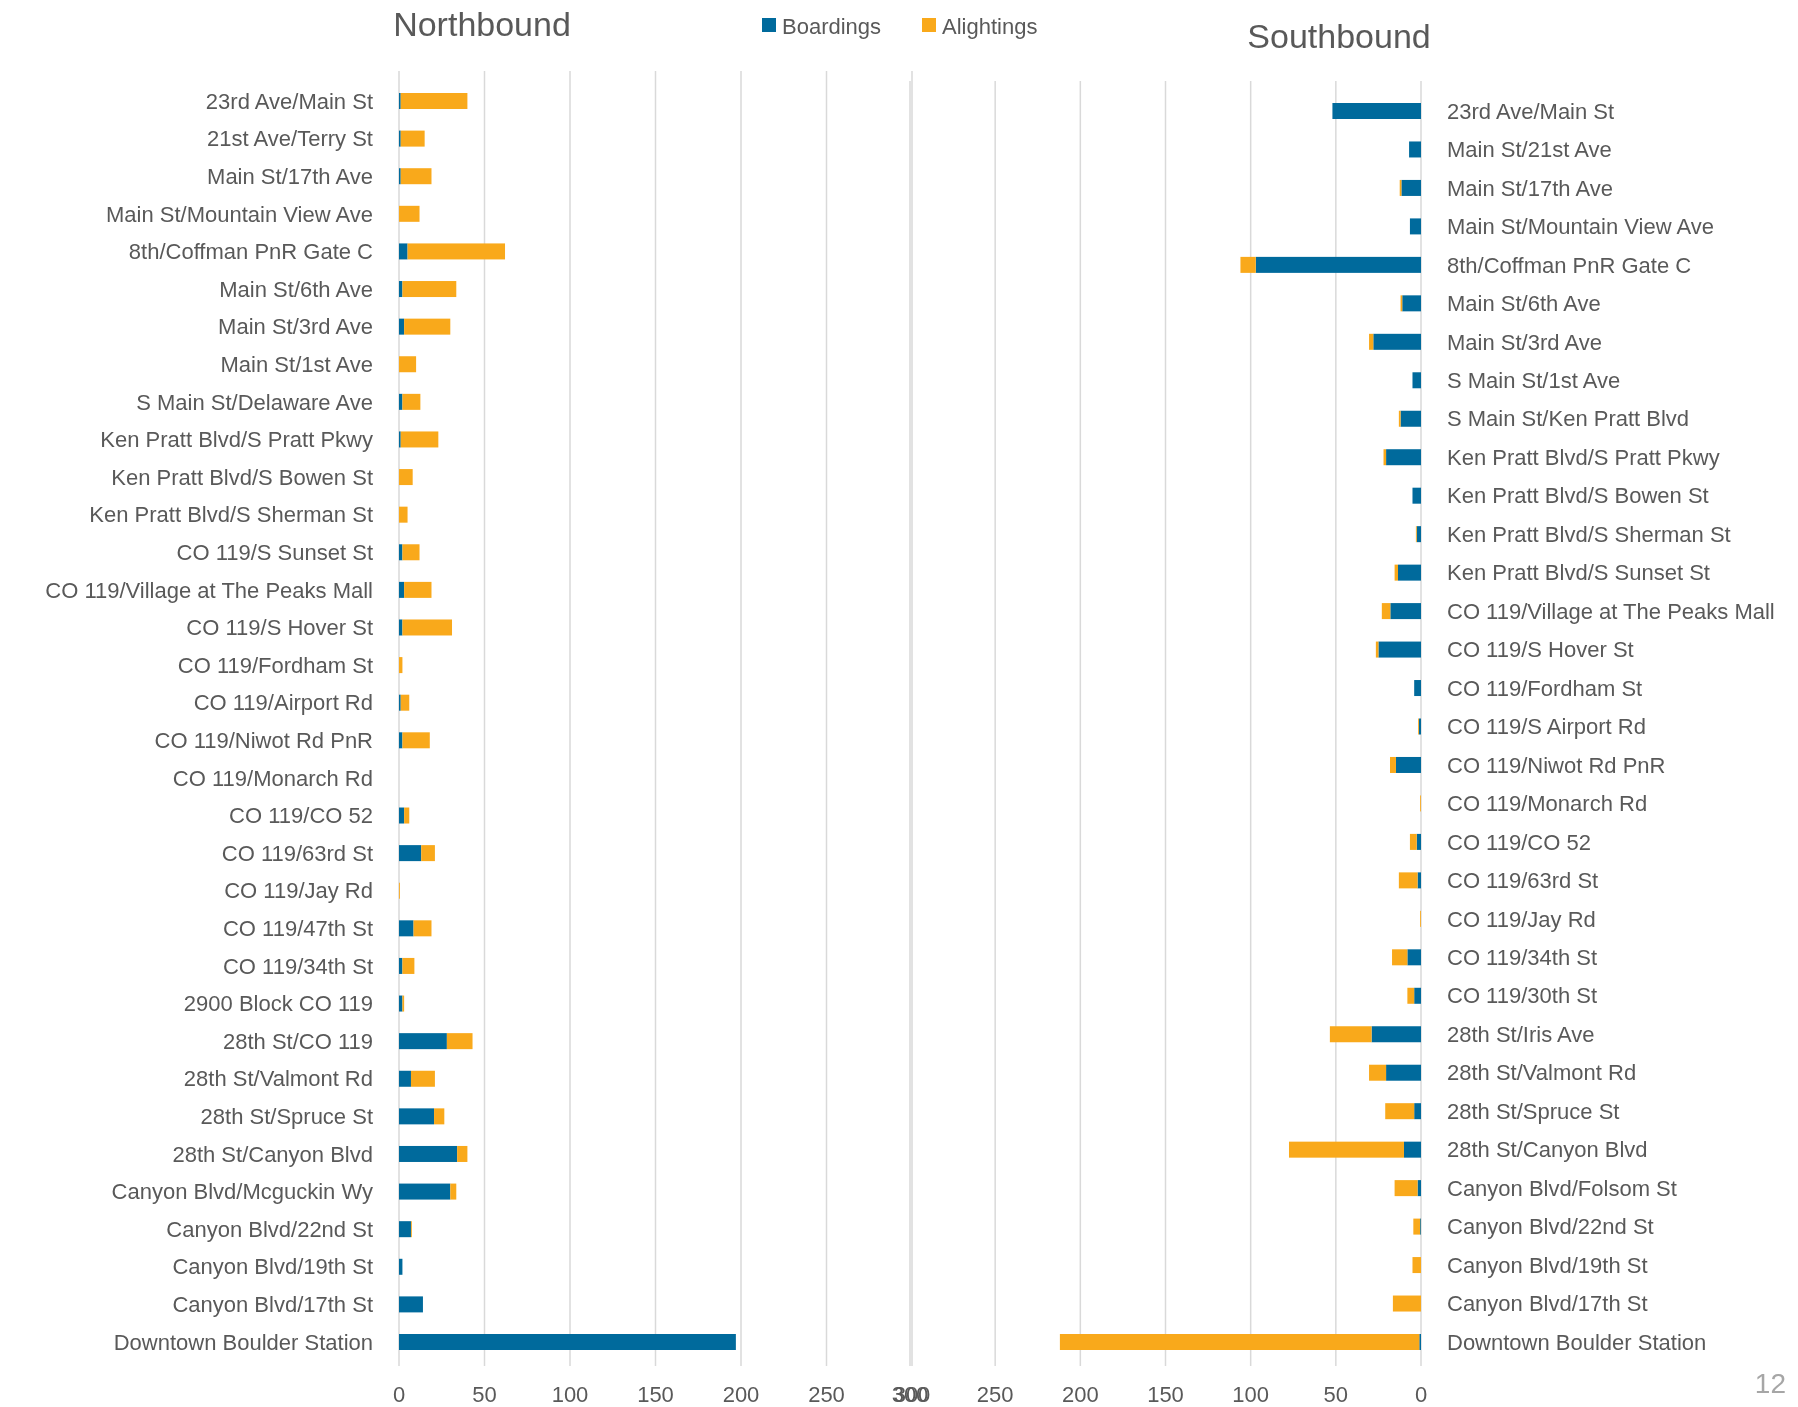 The height and width of the screenshot is (1407, 1798). Describe the element at coordinates (990, 26) in the screenshot. I see `legend-label: Alightings` at that location.